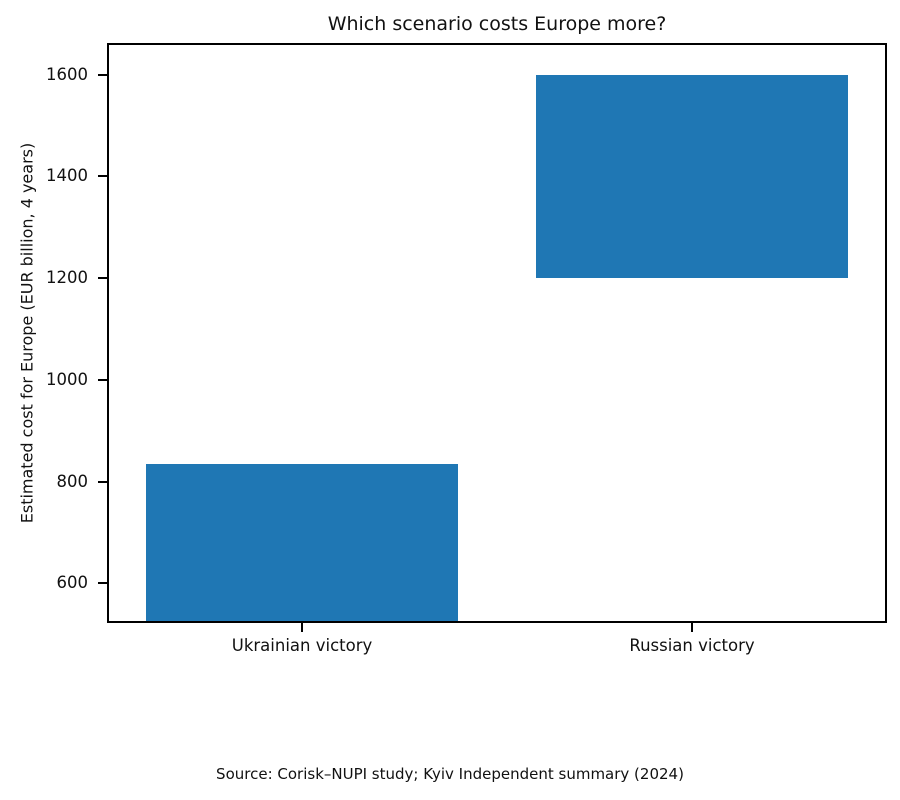  What do you see at coordinates (302, 645) in the screenshot?
I see `x-axis-tick-label-ukrainian-victory: Ukrainian victory` at bounding box center [302, 645].